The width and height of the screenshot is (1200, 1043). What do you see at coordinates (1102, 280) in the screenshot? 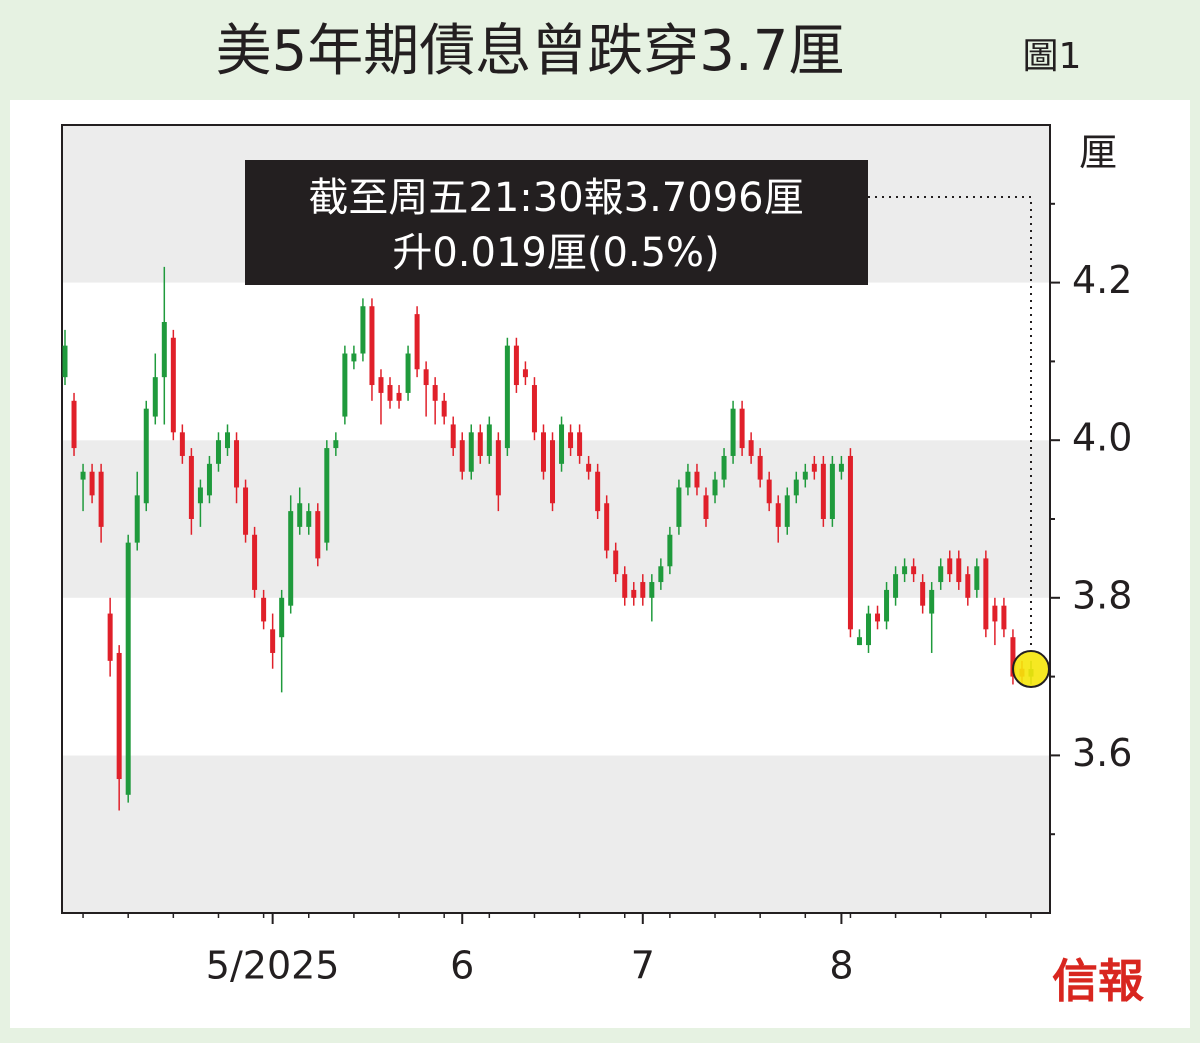
I see `y-tick-label: 4.2` at bounding box center [1102, 280].